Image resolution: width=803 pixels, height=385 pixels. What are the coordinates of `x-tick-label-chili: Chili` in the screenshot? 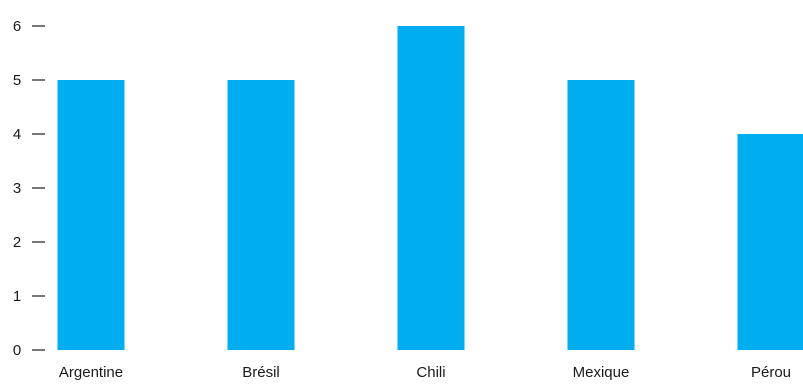 It's located at (430, 372).